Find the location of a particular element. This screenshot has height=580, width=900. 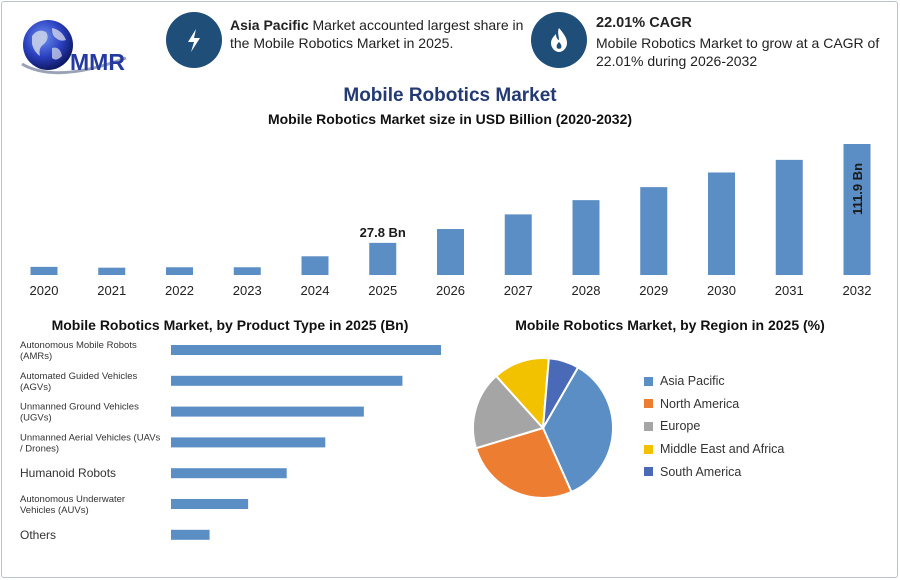

logo-text: MMR is located at coordinates (97, 62).